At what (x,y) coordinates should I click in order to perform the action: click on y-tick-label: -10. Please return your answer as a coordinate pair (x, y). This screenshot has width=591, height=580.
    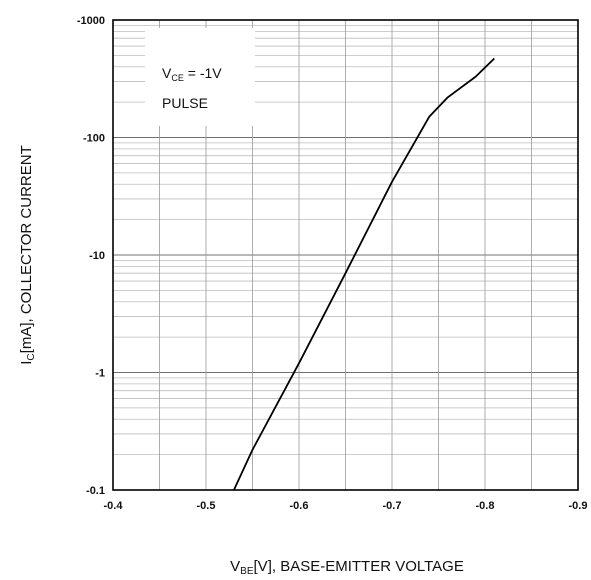
    Looking at the image, I should click on (97, 256).